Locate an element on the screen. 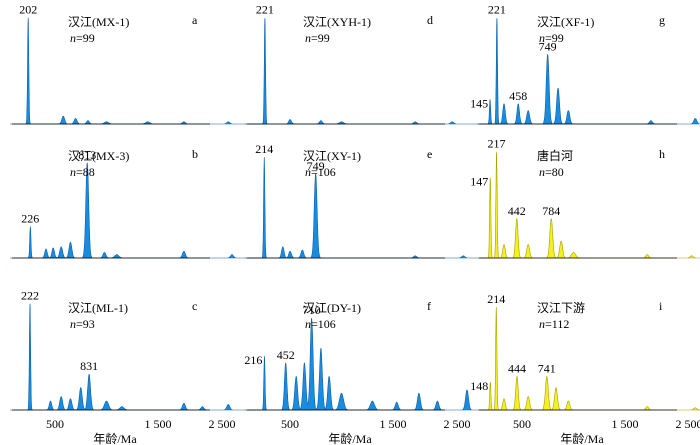 The width and height of the screenshot is (700, 445). peak-label-h-1: 217 is located at coordinates (497, 144).